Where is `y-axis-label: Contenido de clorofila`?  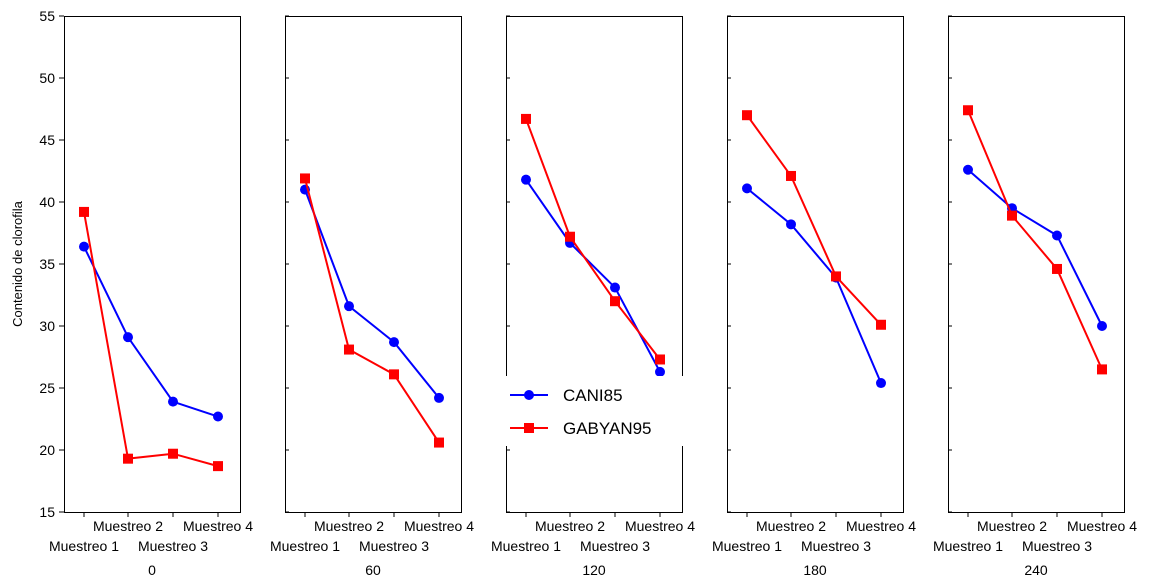 y-axis-label: Contenido de clorofila is located at coordinates (17, 263).